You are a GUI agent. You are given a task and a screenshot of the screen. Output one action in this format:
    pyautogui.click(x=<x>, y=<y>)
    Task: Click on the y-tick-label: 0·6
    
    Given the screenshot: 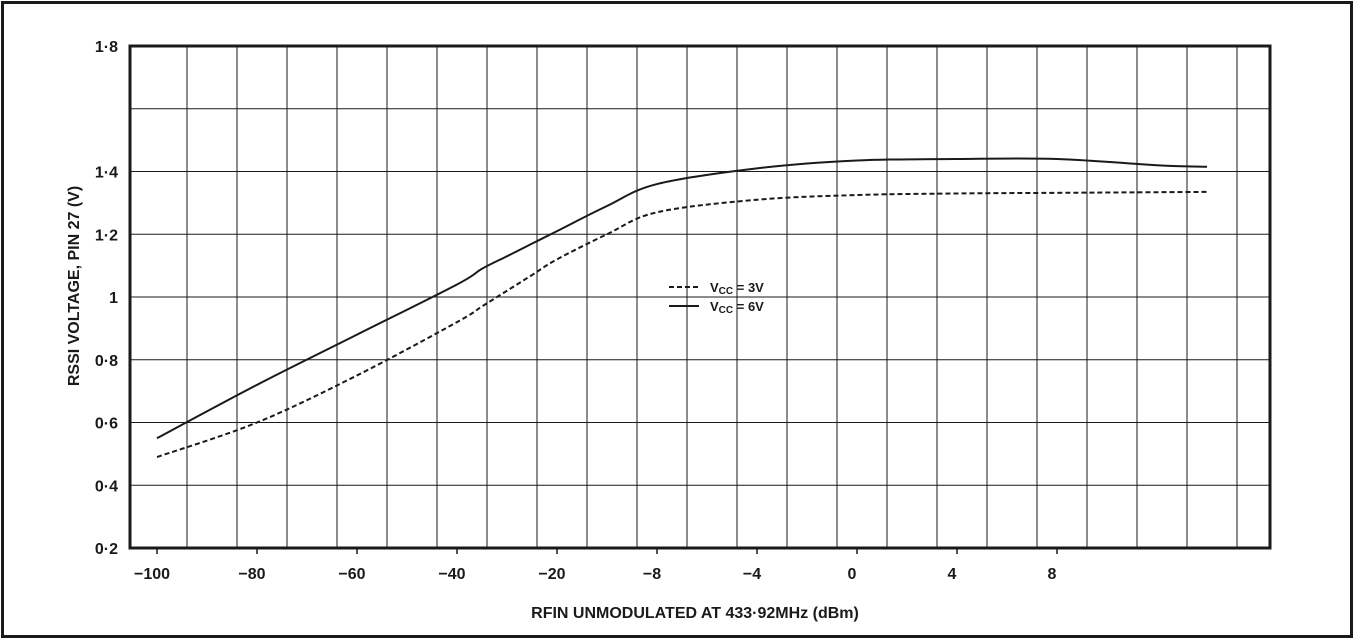 What is the action you would take?
    pyautogui.click(x=106, y=424)
    